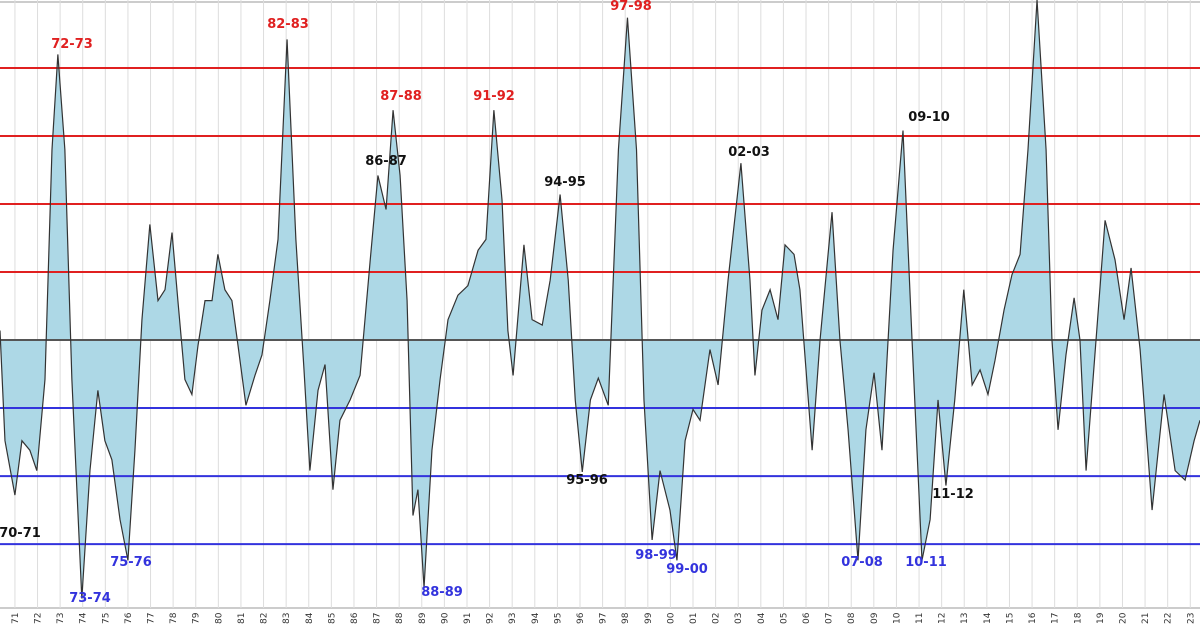  Describe the element at coordinates (694, 618) in the screenshot. I see `x-tick-label: 01` at that location.